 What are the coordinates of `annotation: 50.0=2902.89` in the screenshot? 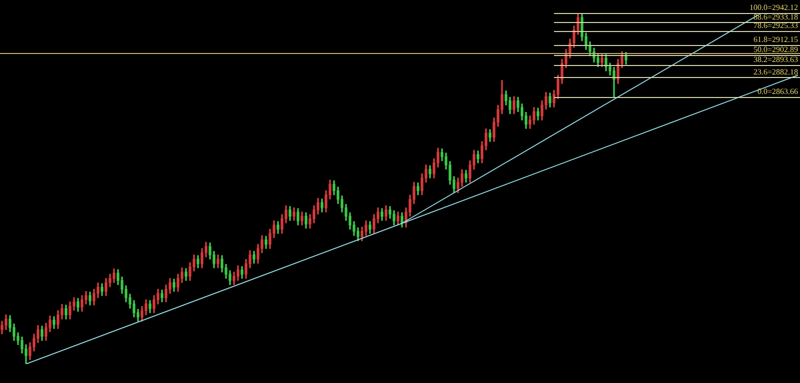 It's located at (775, 49).